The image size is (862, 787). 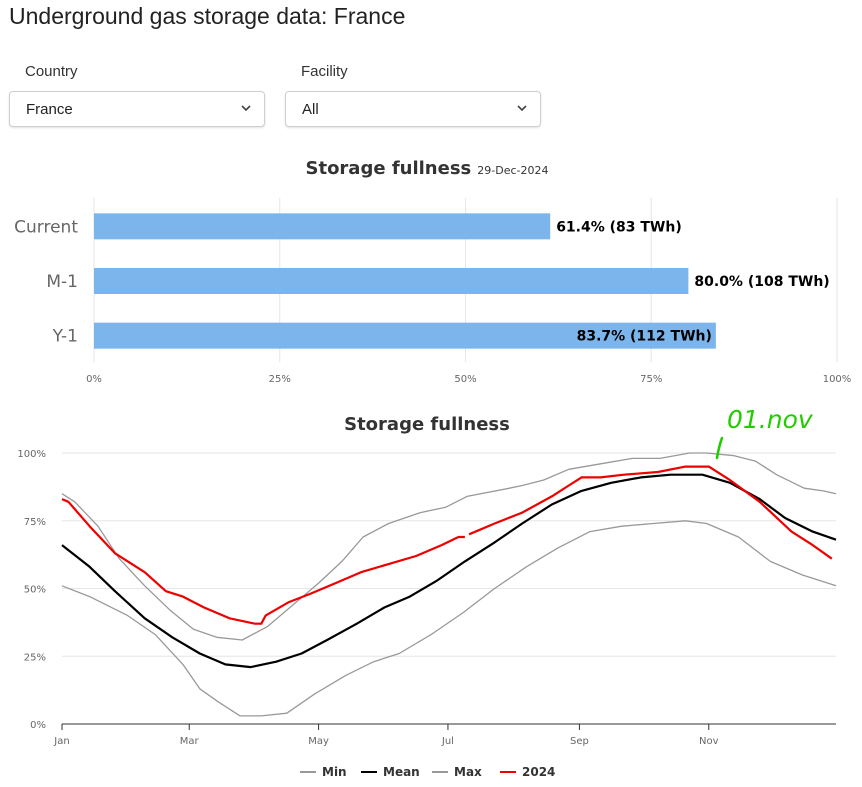 What do you see at coordinates (61, 741) in the screenshot?
I see `line-x-tick-label: Jan` at bounding box center [61, 741].